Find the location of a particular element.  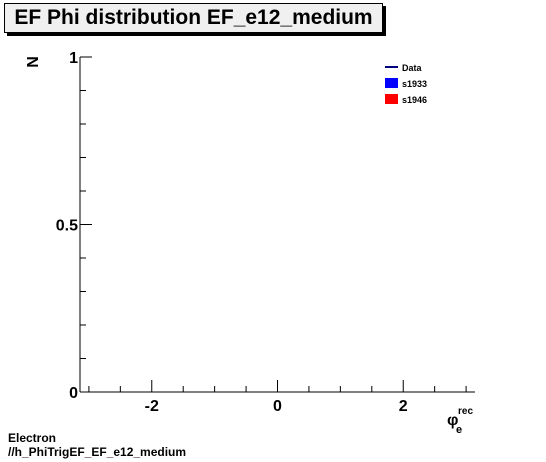

legend-label: Data is located at coordinates (412, 68).